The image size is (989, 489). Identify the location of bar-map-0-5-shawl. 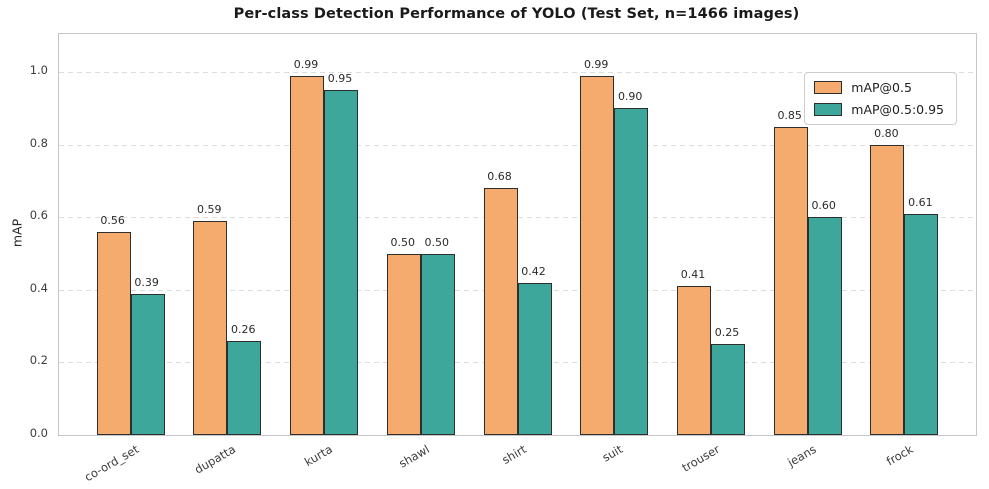
(403, 344).